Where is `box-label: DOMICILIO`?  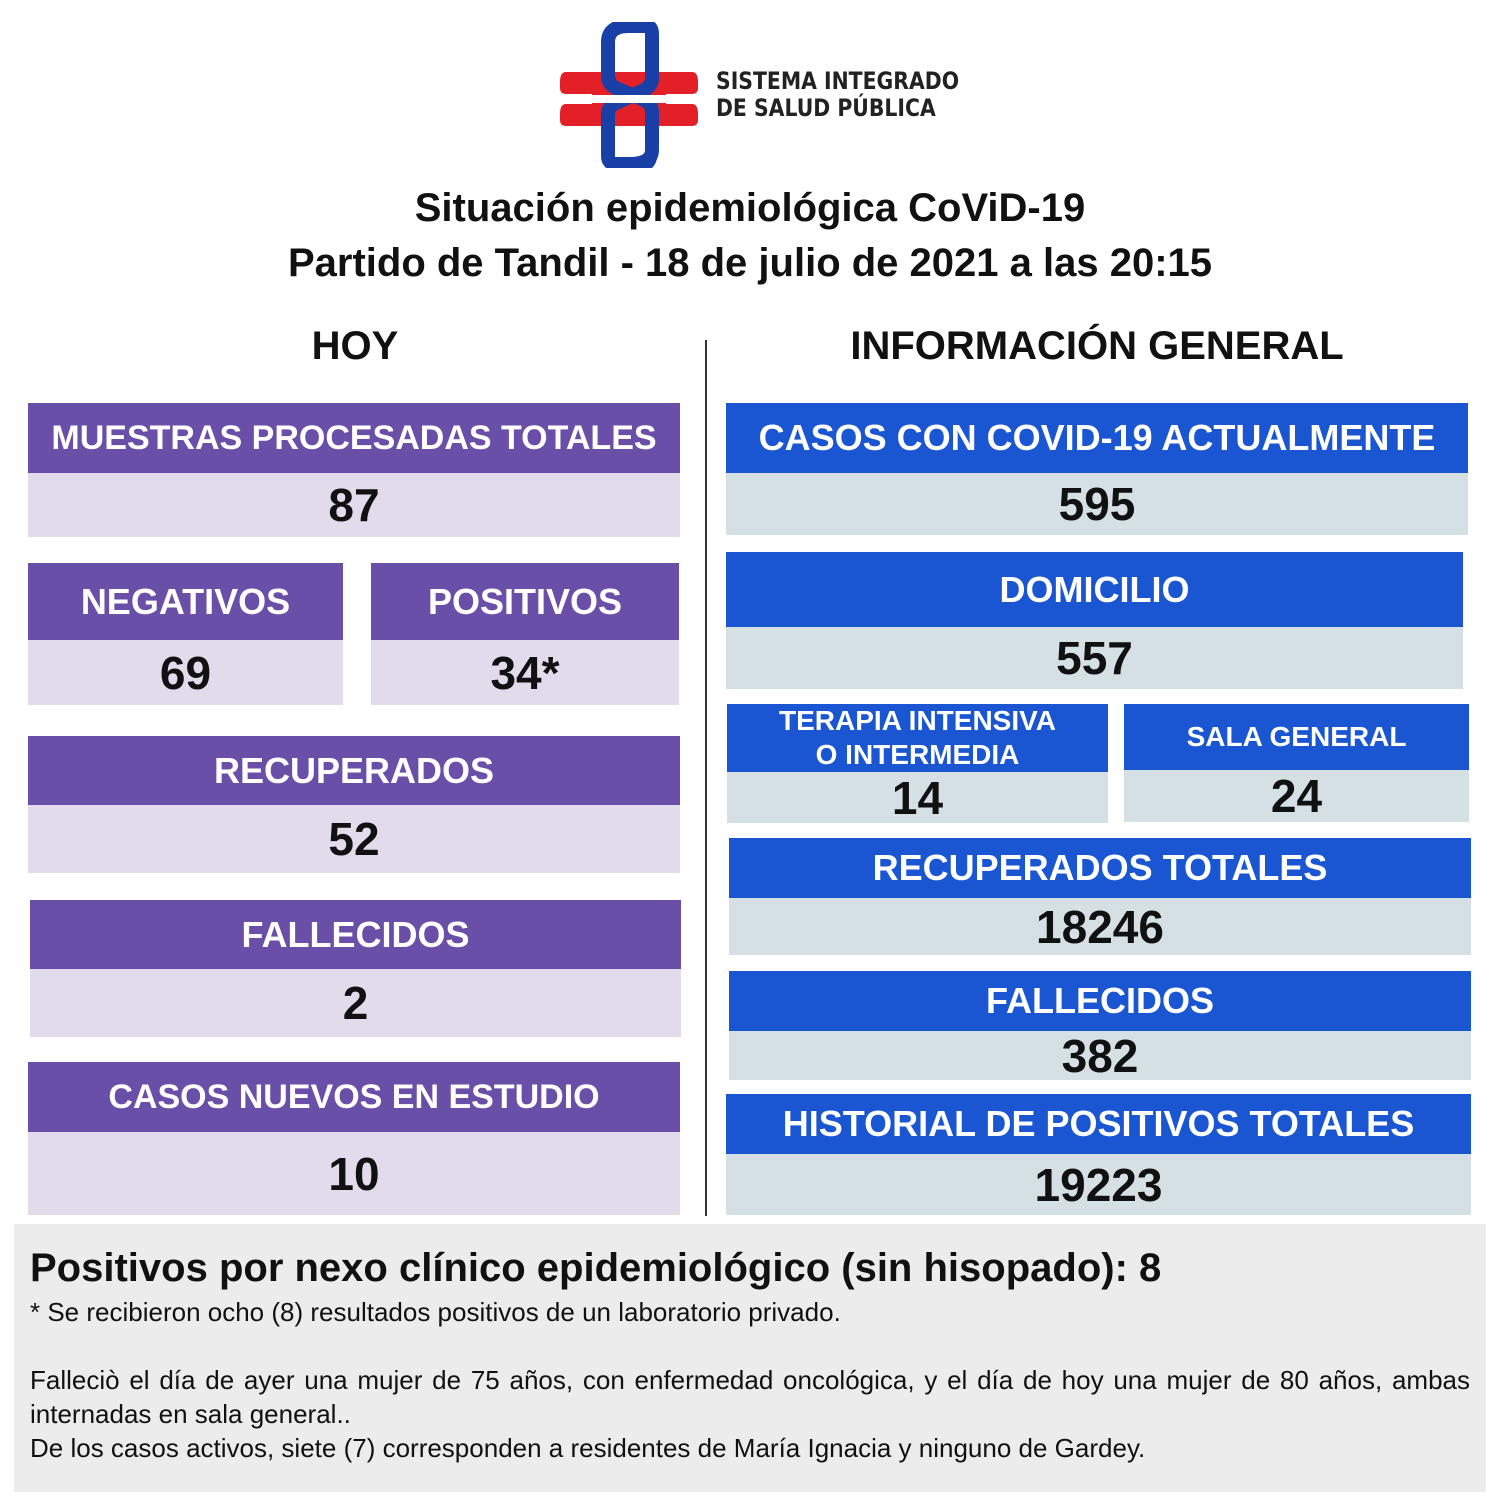 box-label: DOMICILIO is located at coordinates (1094, 589).